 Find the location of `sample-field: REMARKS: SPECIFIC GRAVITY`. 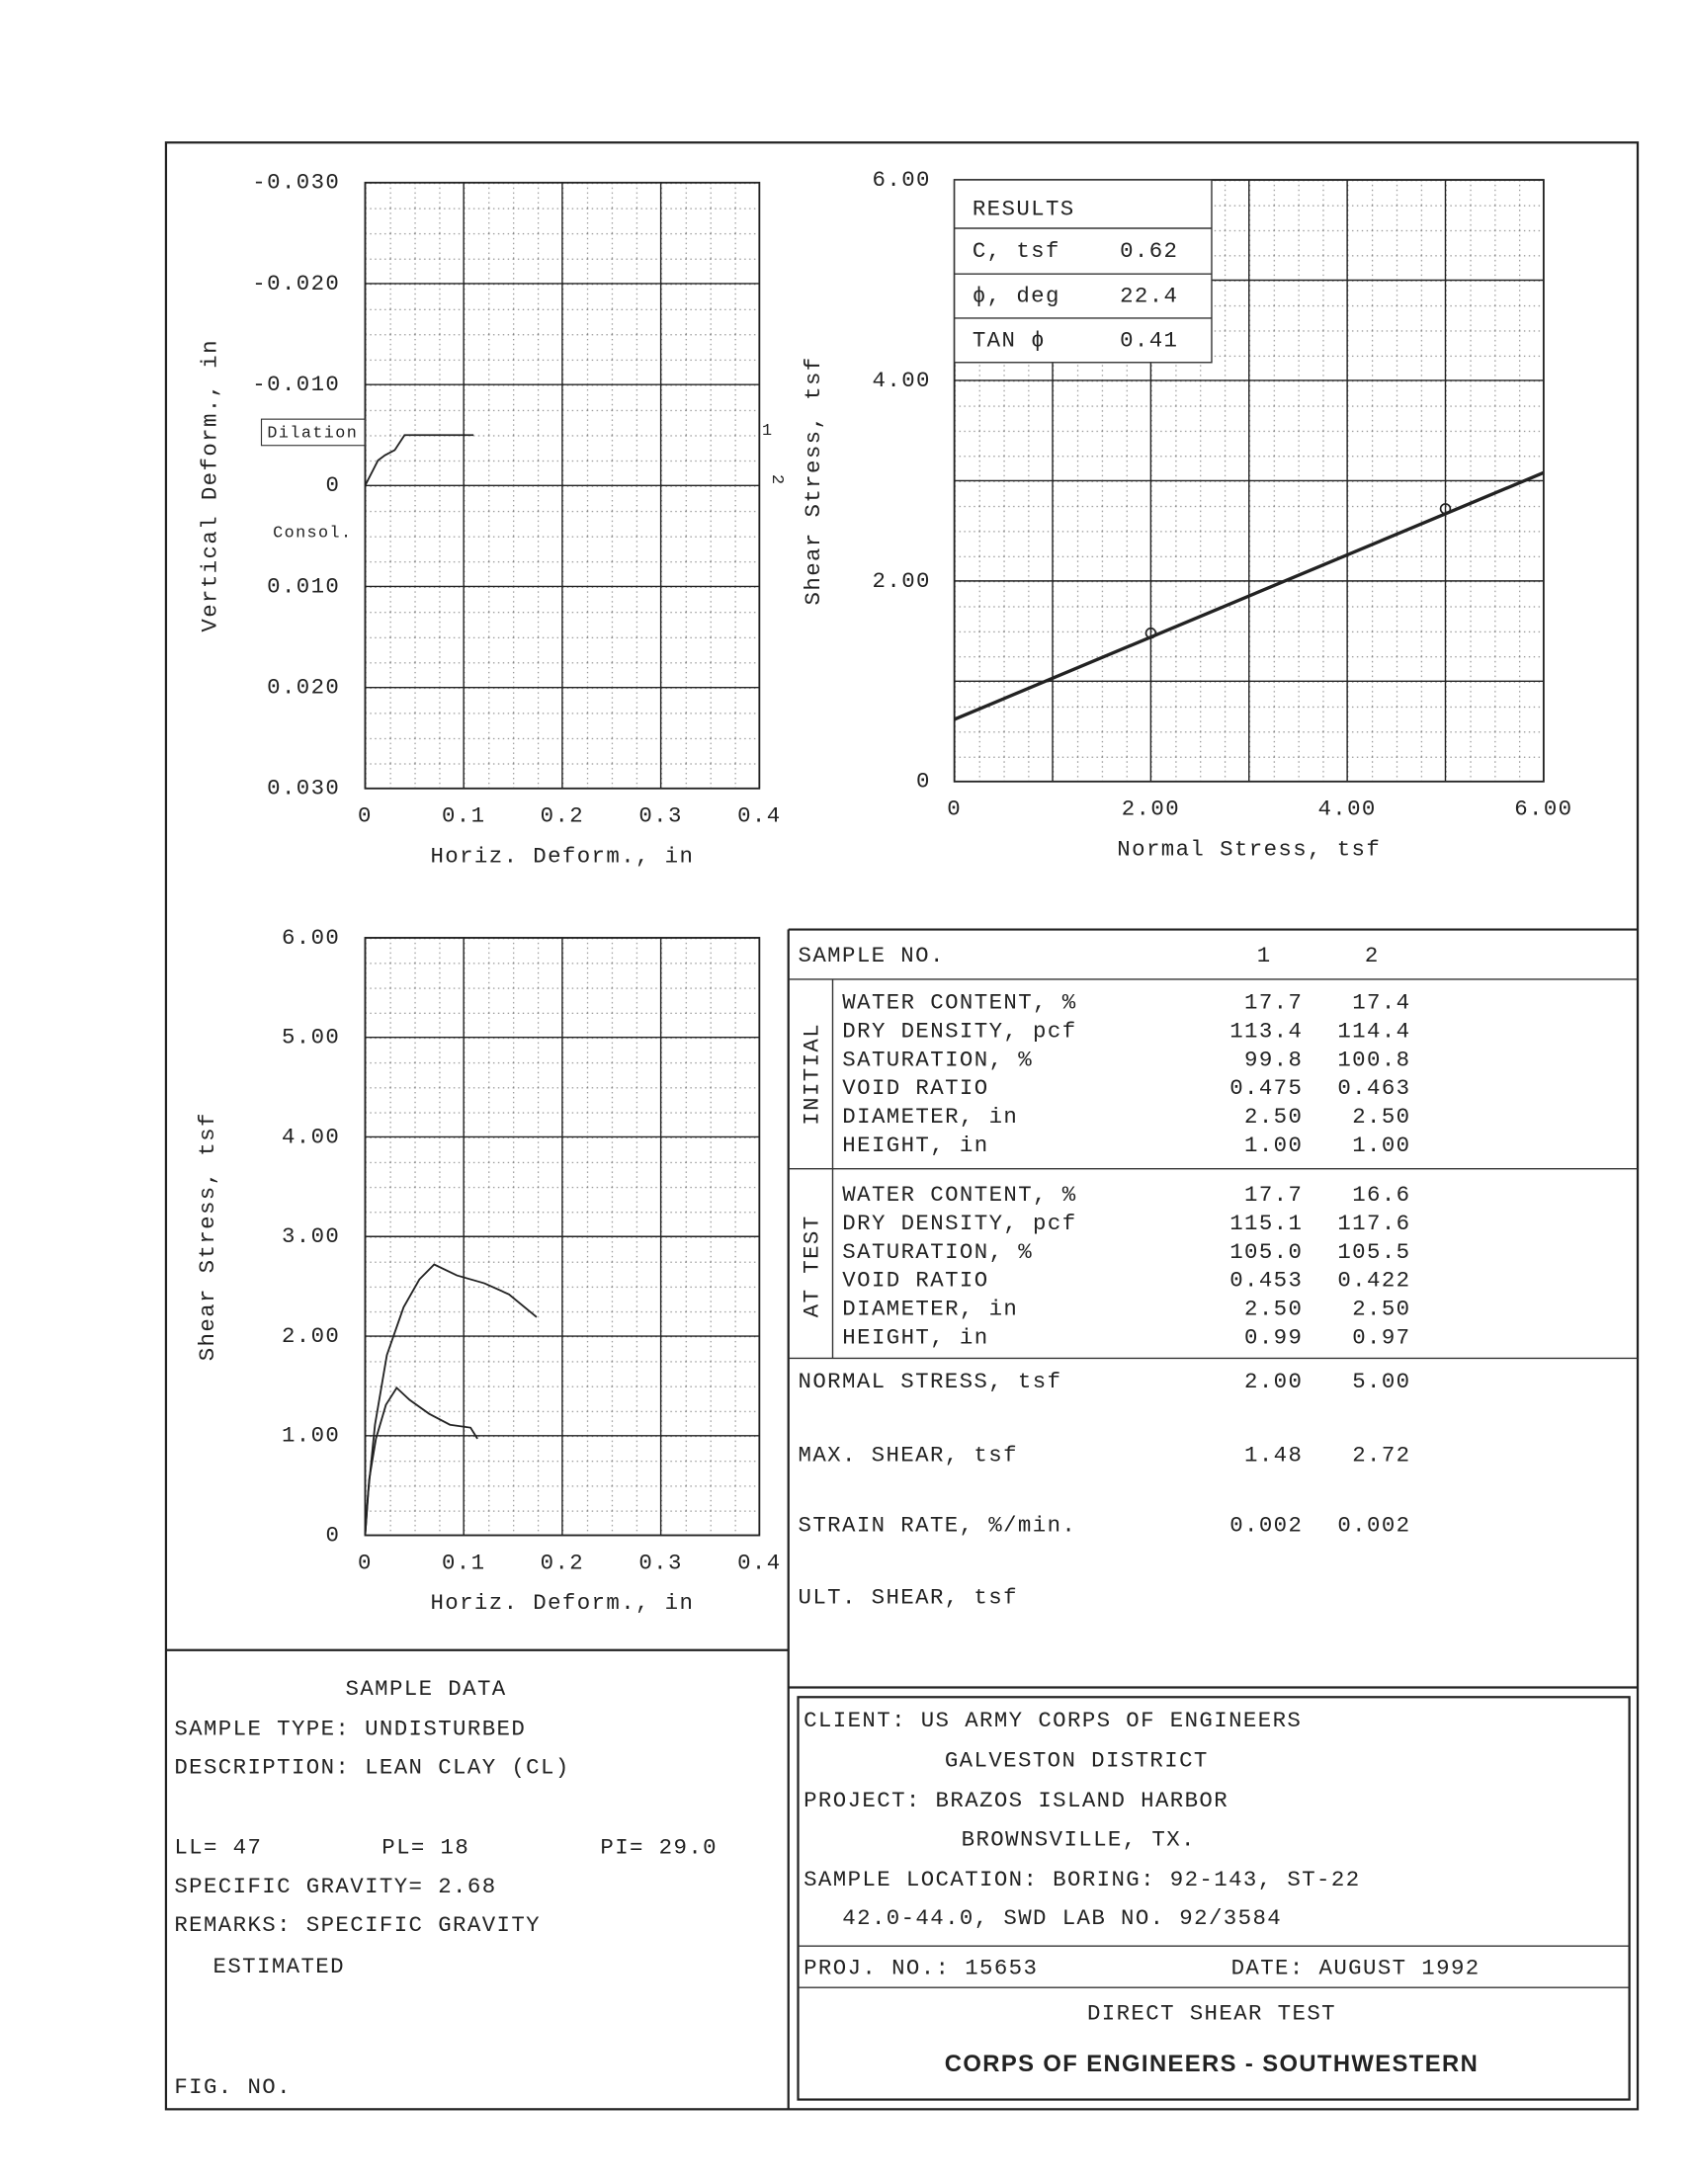

sample-field: REMARKS: SPECIFIC GRAVITY is located at coordinates (357, 1925).